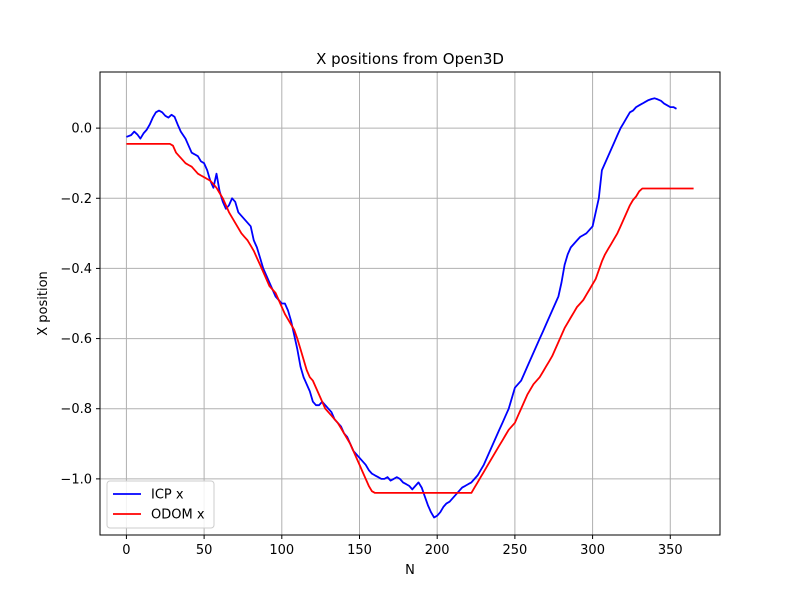 This screenshot has width=800, height=600. I want to click on y-tick-label: −0.6, so click(76, 339).